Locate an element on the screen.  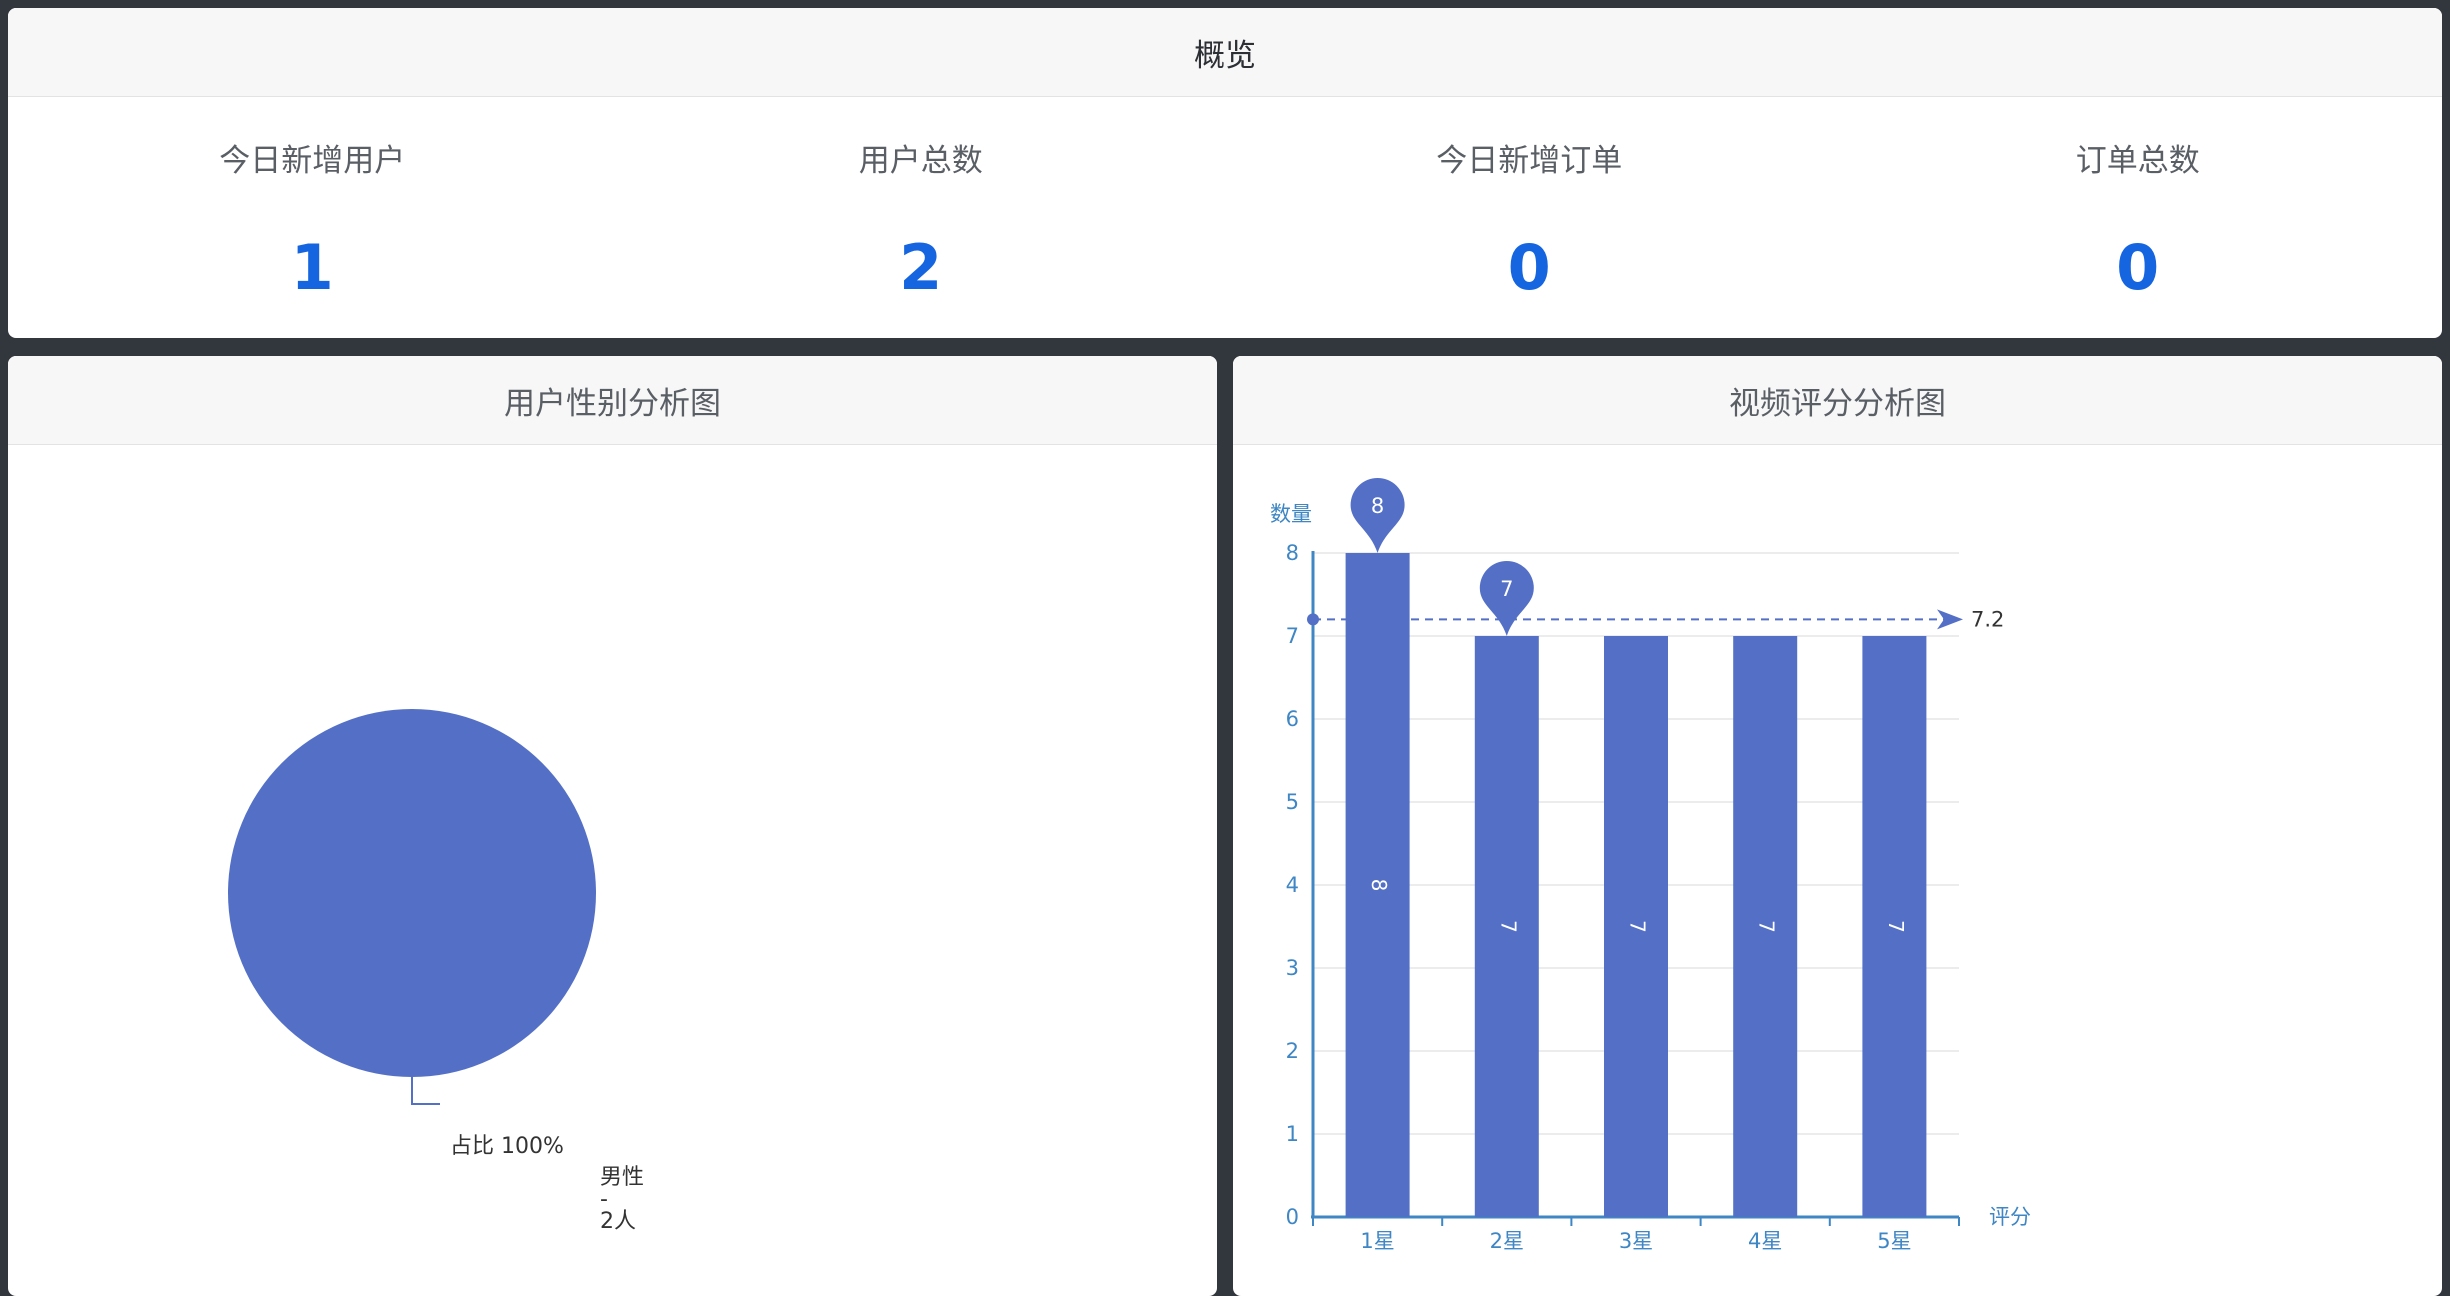
overview-title: 概览 is located at coordinates (1225, 52).